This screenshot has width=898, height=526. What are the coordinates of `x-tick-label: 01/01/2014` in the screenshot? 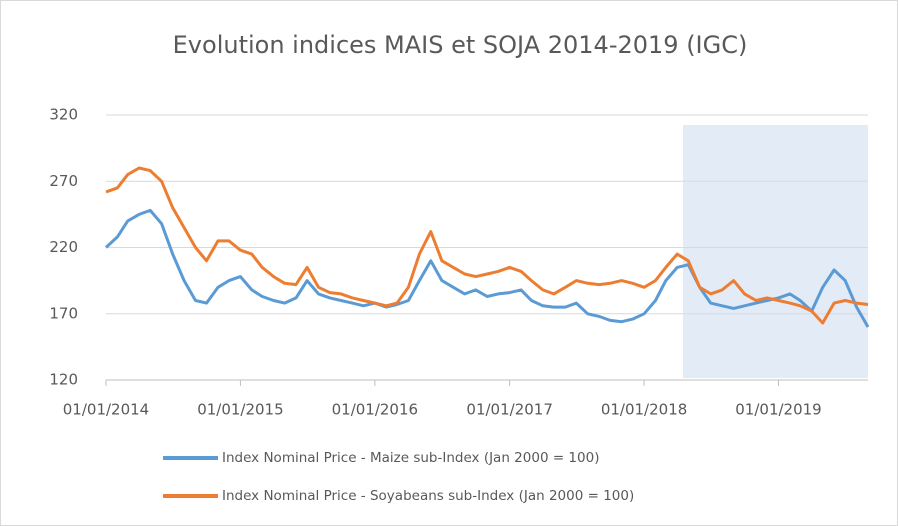 It's located at (106, 410).